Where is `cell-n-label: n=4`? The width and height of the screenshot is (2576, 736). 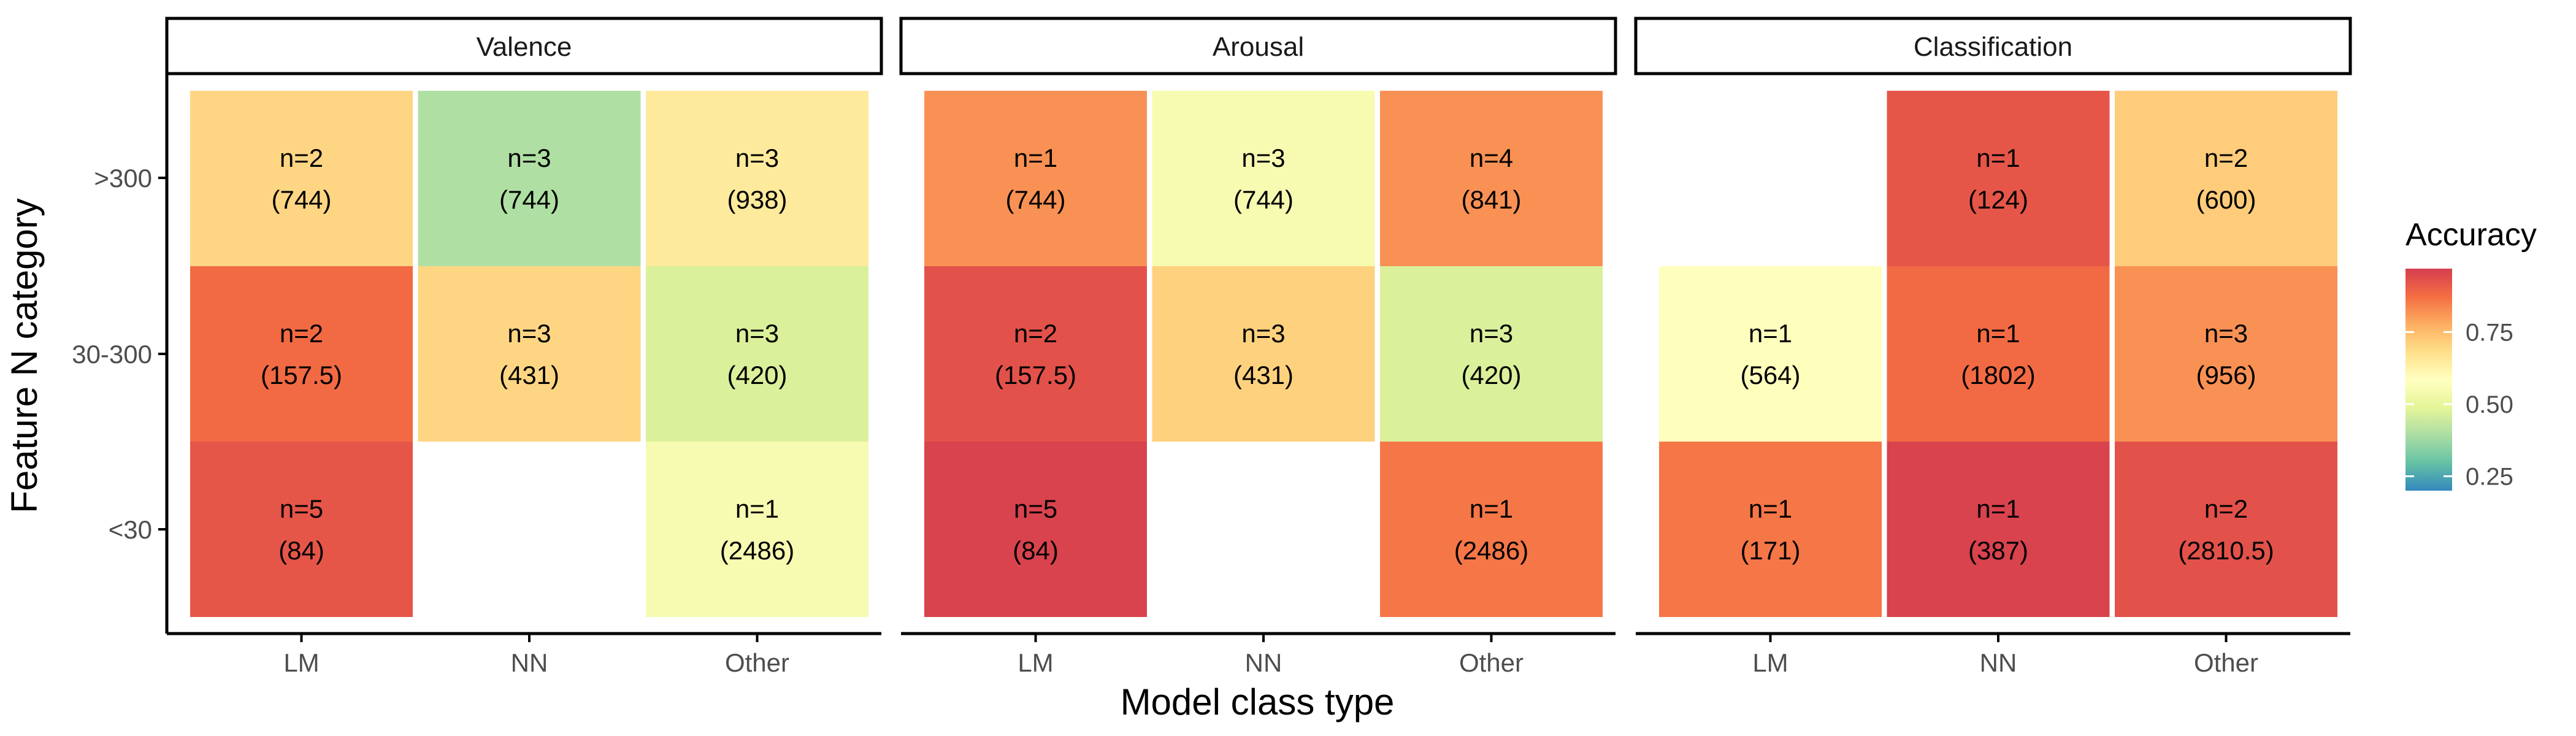 cell-n-label: n=4 is located at coordinates (1491, 158).